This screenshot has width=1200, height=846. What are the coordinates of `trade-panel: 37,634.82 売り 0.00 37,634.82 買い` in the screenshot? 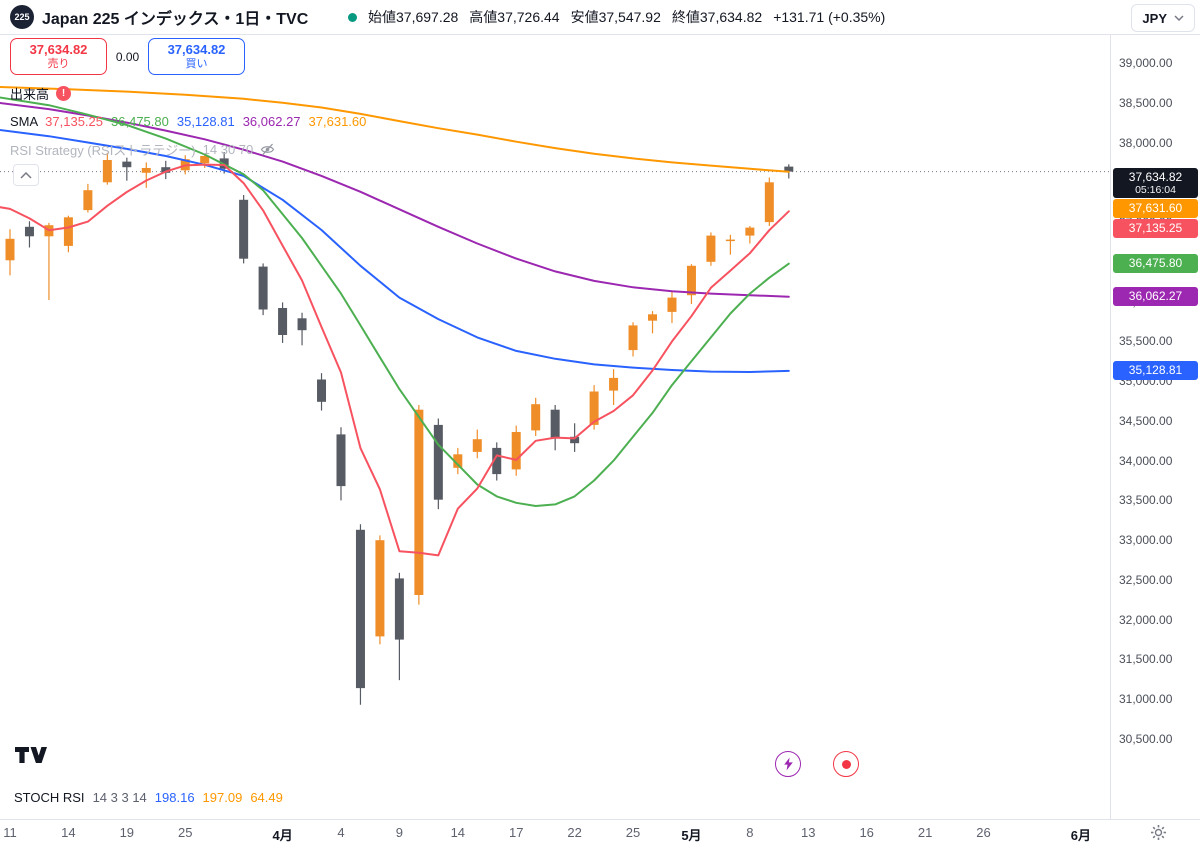 It's located at (127, 56).